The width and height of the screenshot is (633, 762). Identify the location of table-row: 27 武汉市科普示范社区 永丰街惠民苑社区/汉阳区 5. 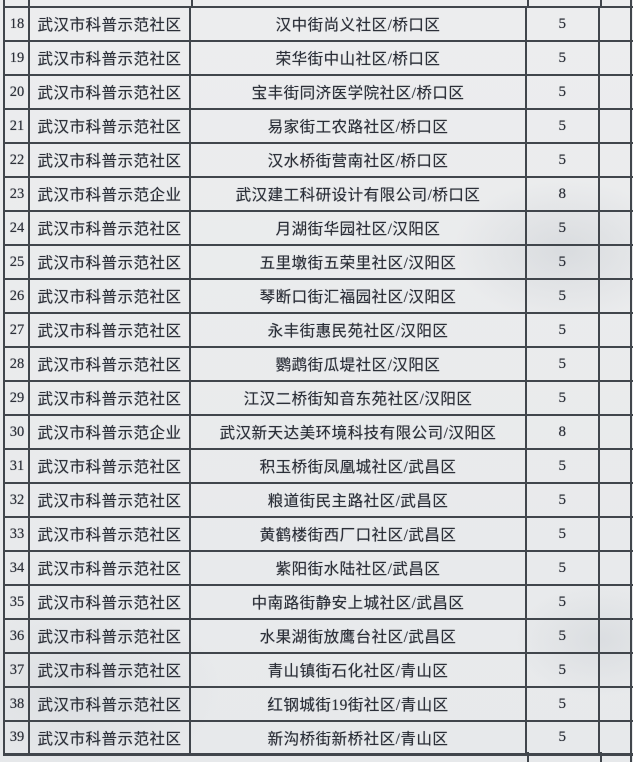
(319, 331).